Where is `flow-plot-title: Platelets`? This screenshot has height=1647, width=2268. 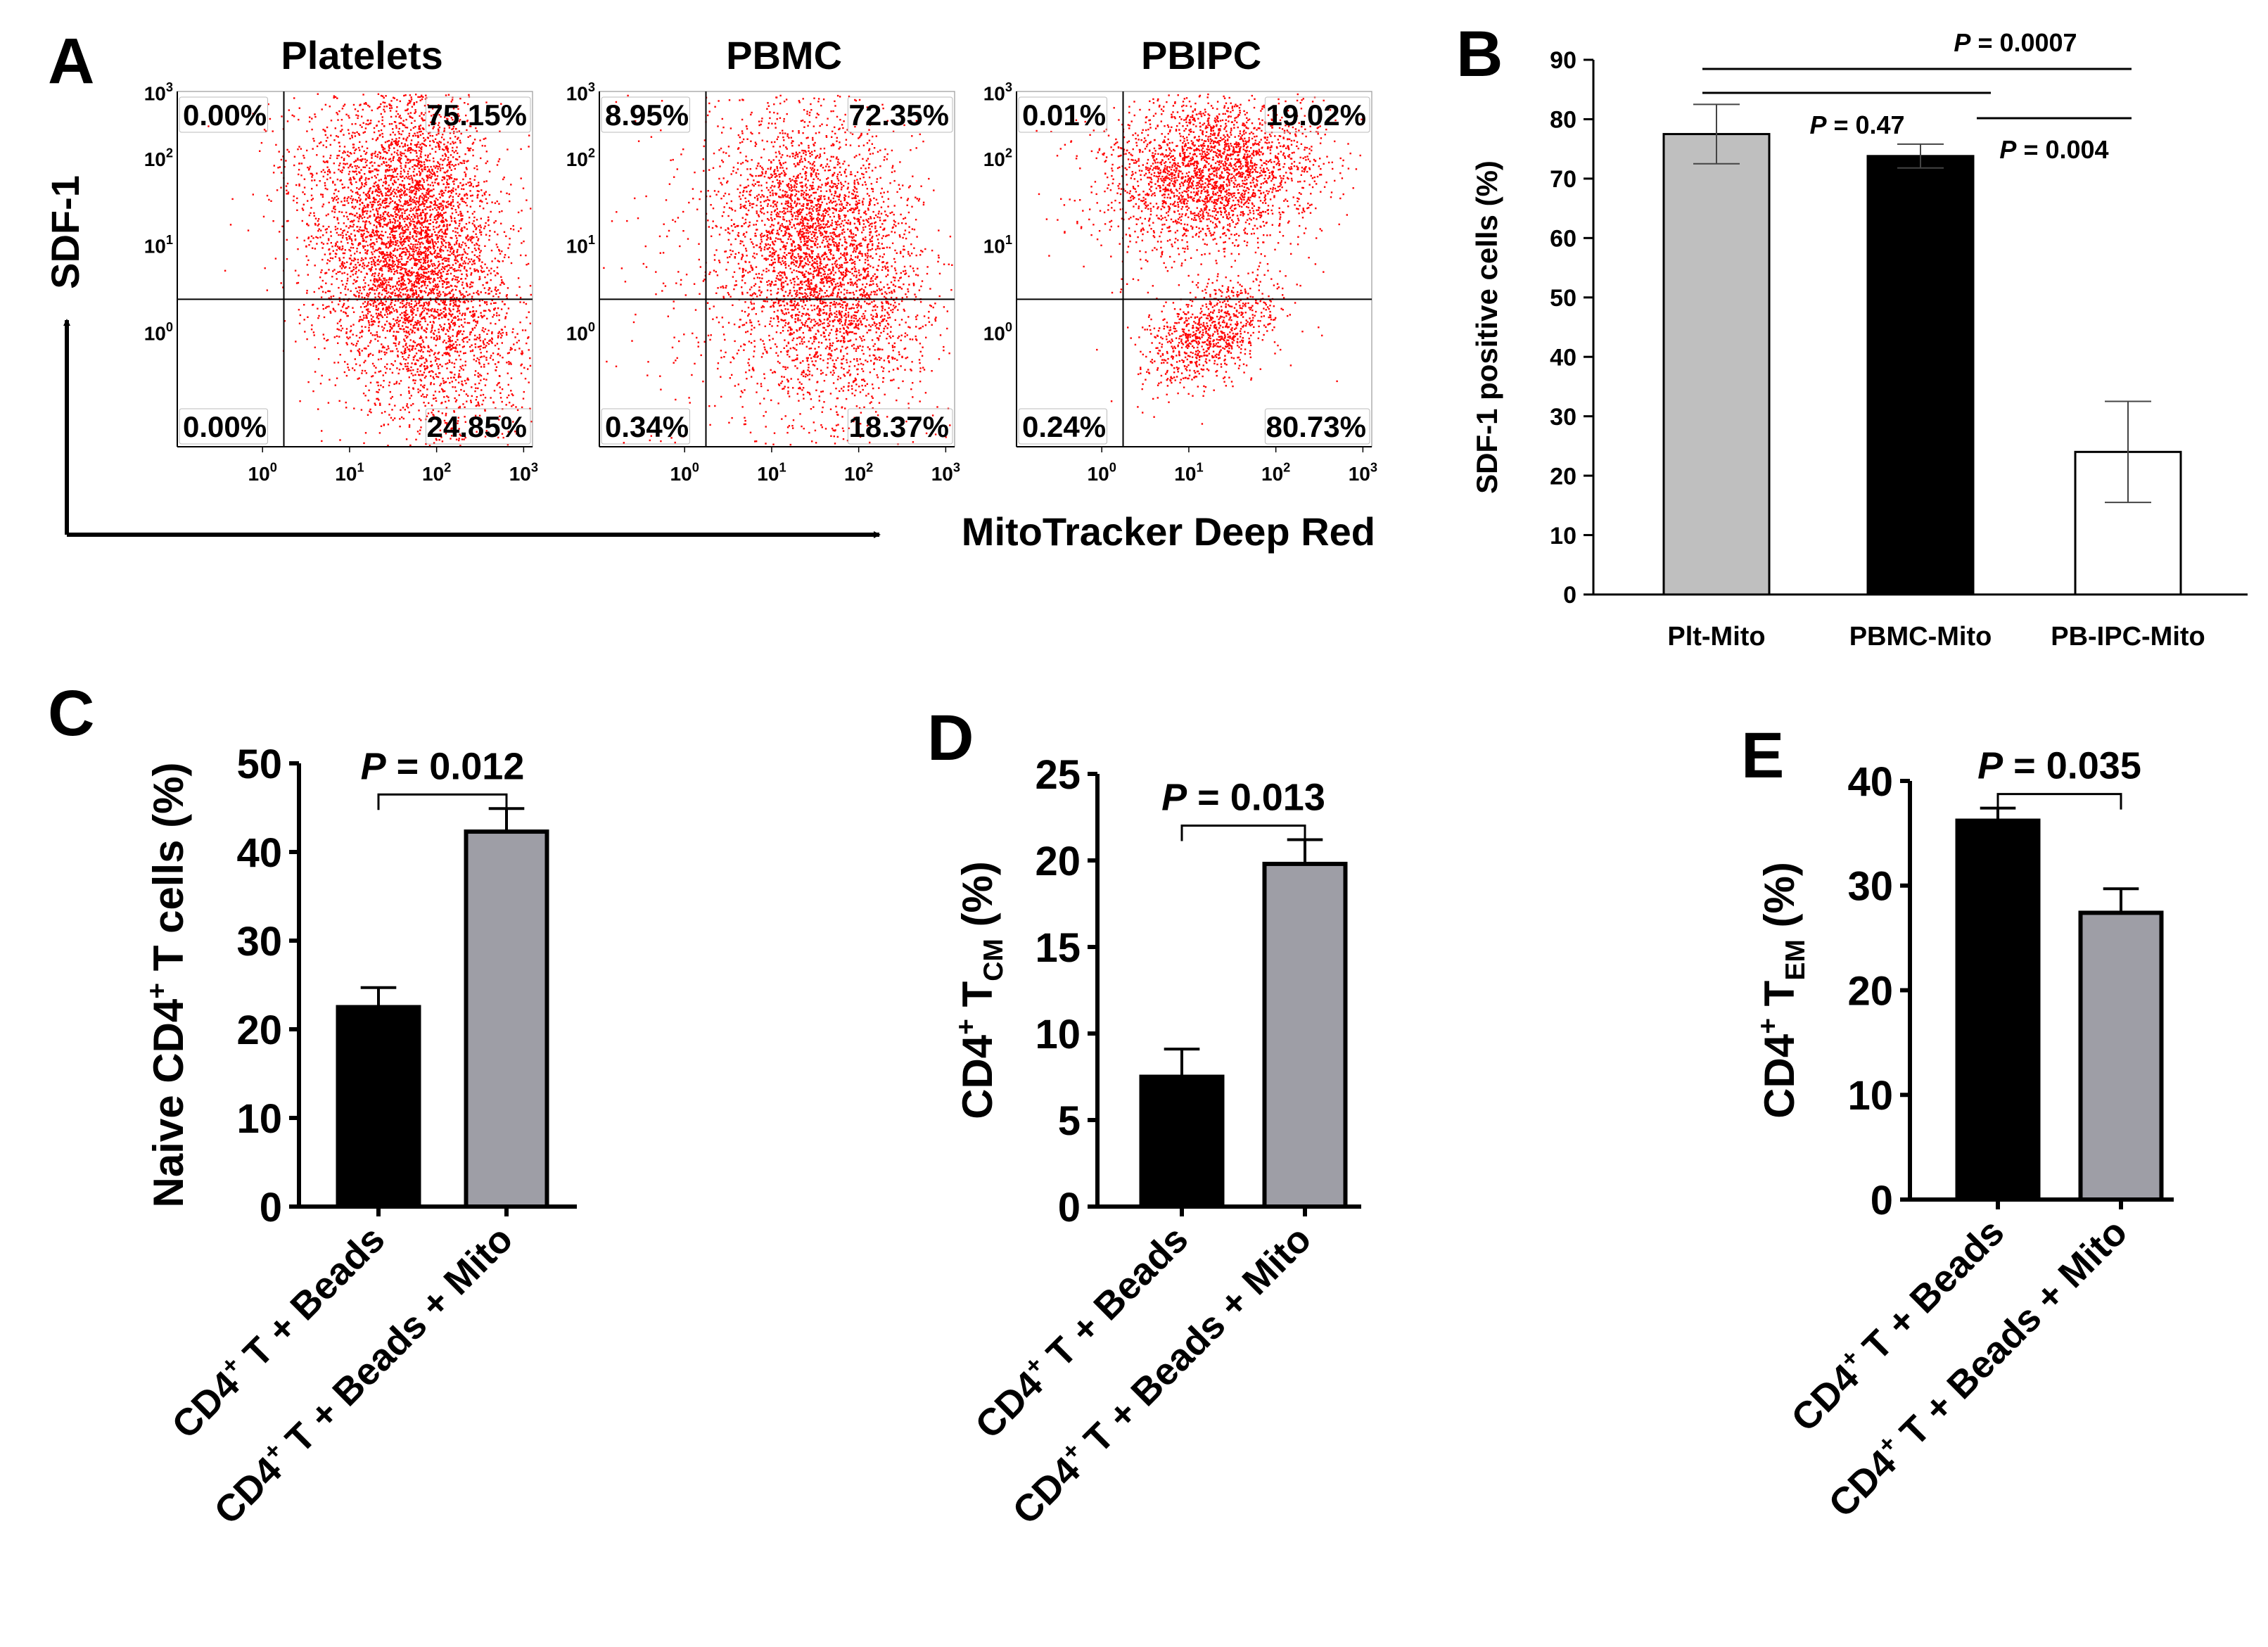 flow-plot-title: Platelets is located at coordinates (362, 55).